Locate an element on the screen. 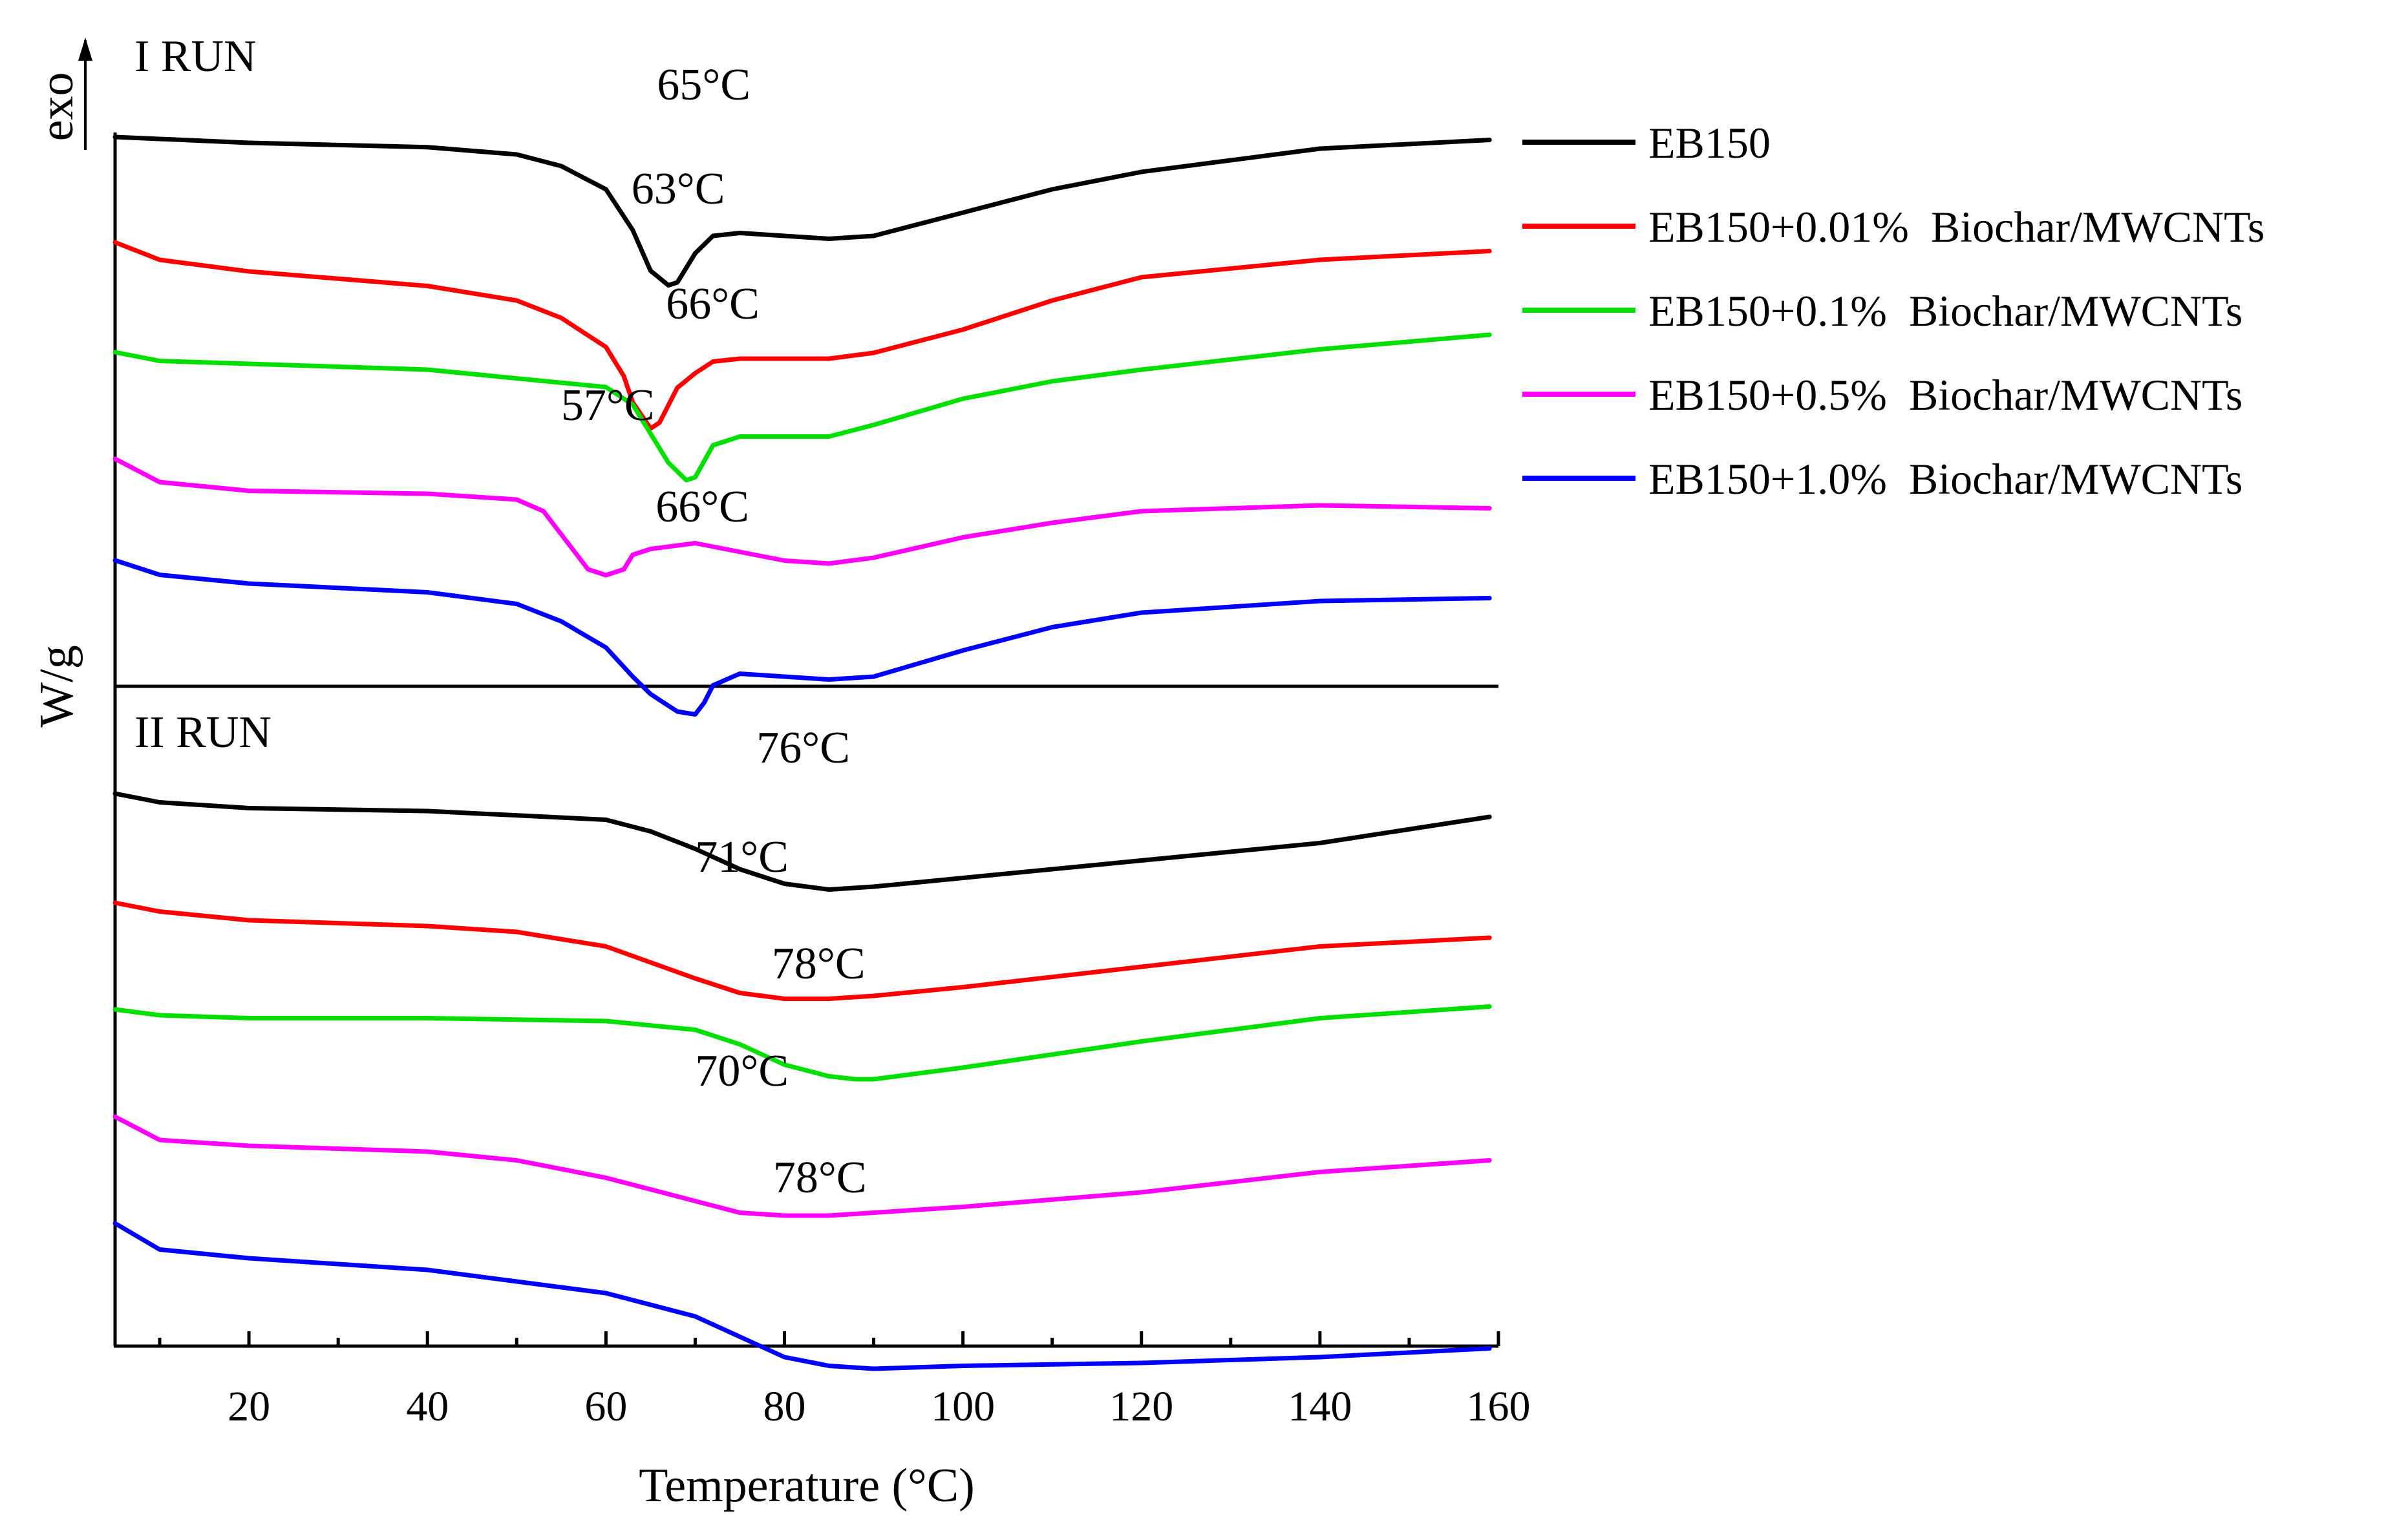  x-axis-title: Temperature (°C) is located at coordinates (807, 1485).